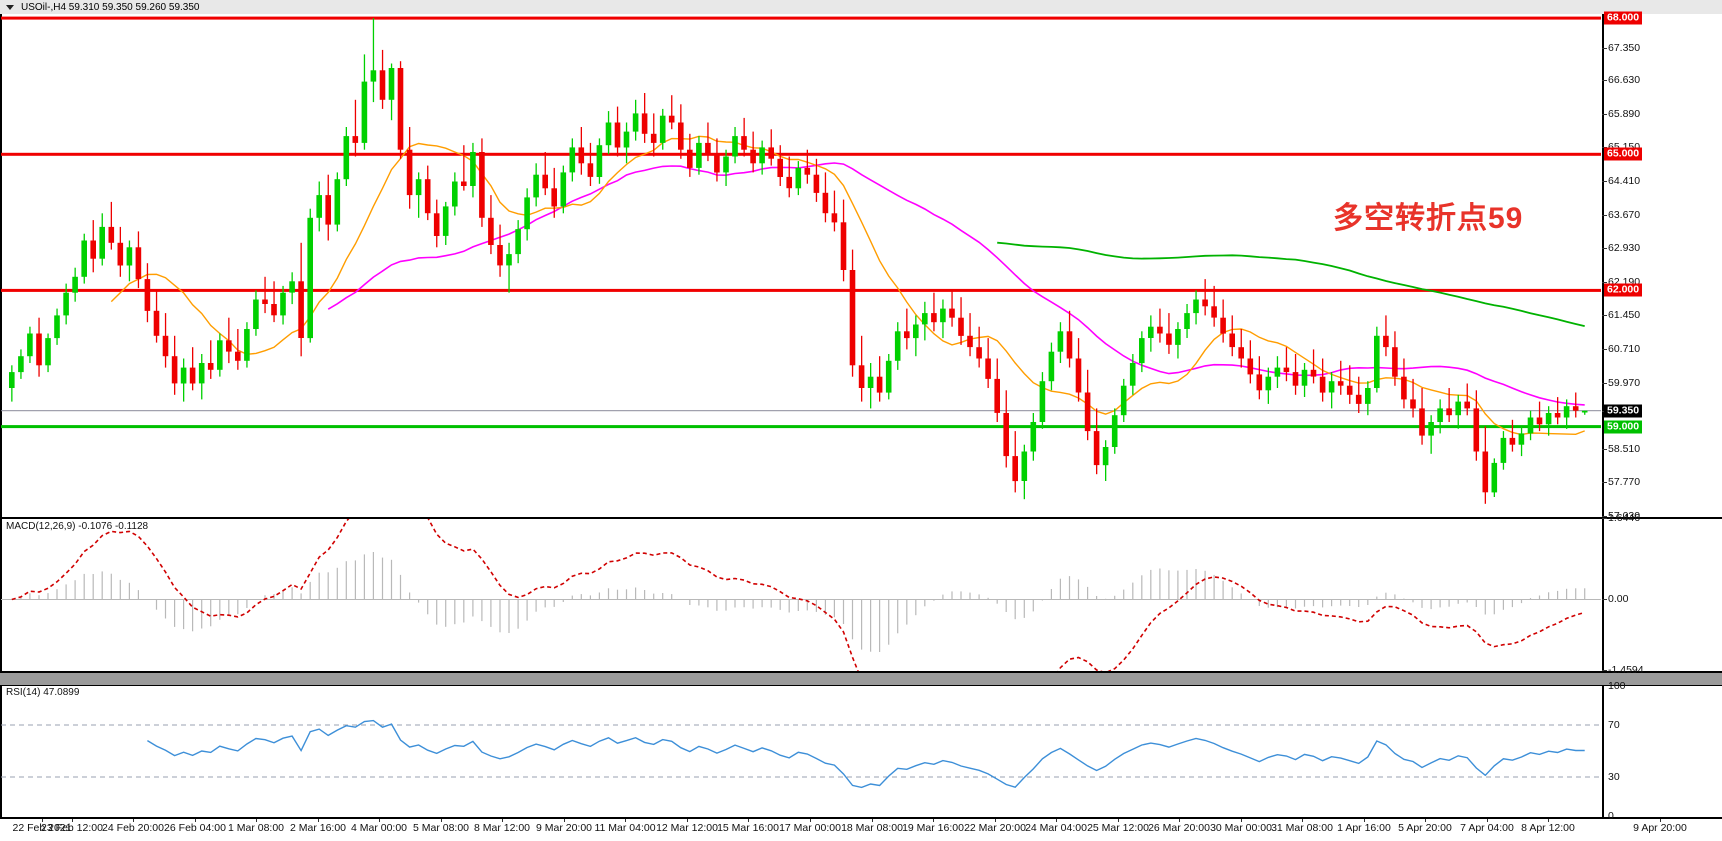 Image resolution: width=1722 pixels, height=841 pixels. Describe the element at coordinates (1364, 828) in the screenshot. I see `time-axis-label: 1 Apr 16:00` at that location.